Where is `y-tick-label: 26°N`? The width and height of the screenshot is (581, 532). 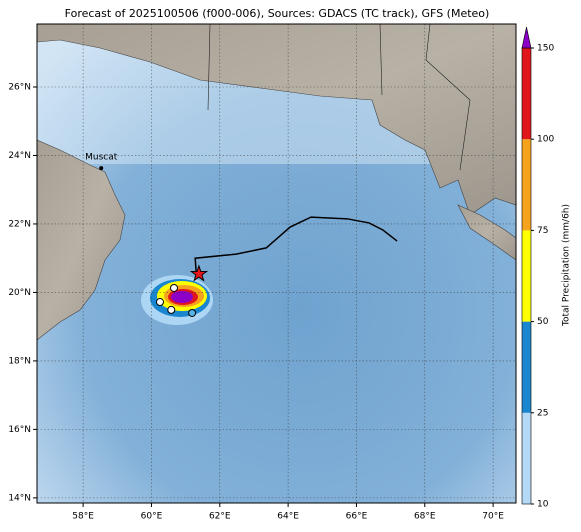
y-tick-label: 26°N is located at coordinates (19, 87).